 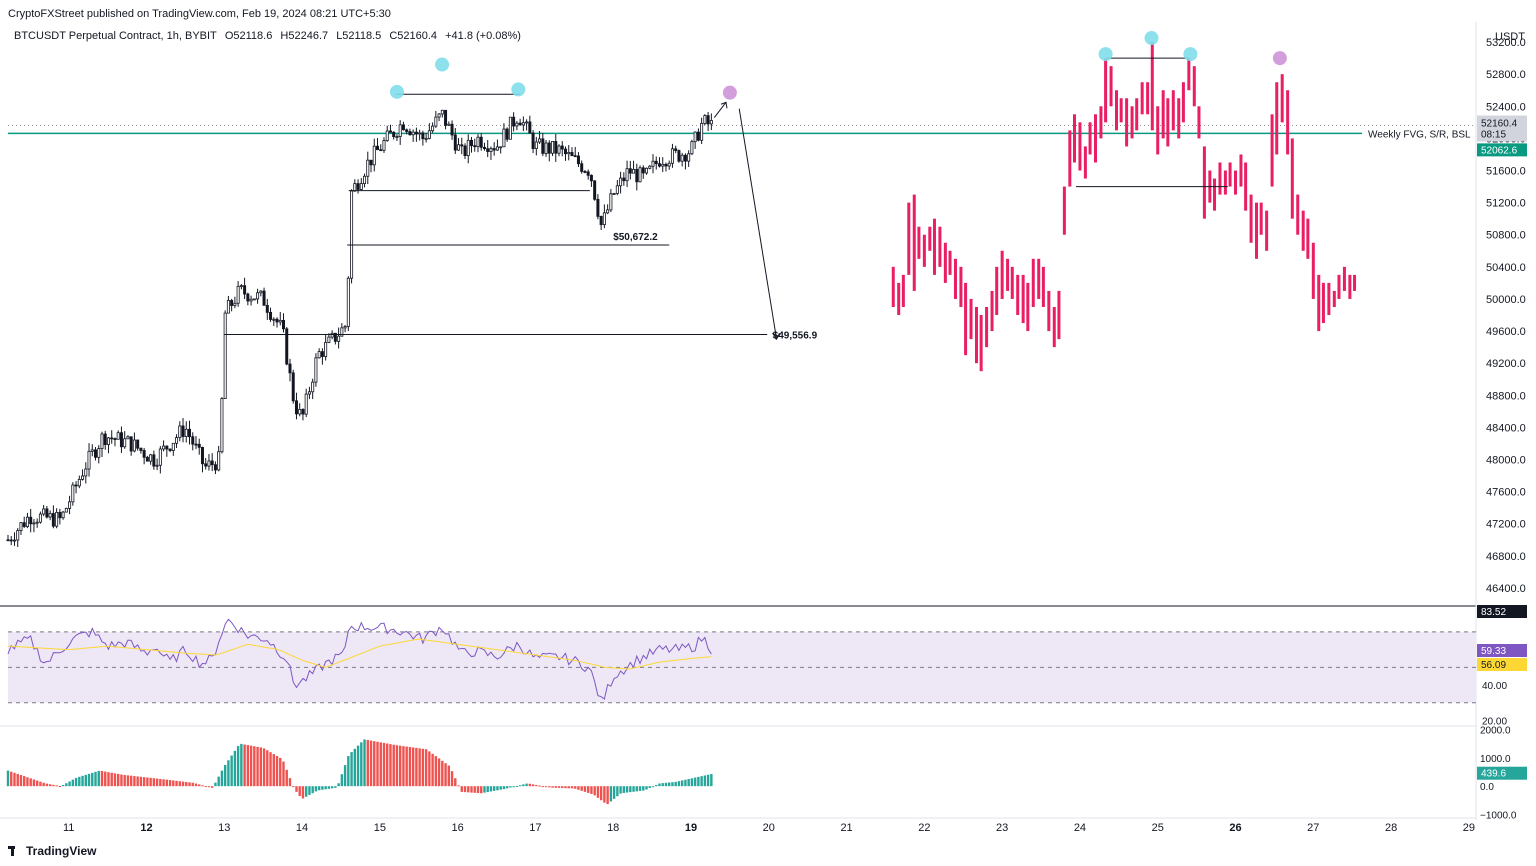 I want to click on rsi-ma-line, so click(x=359, y=654).